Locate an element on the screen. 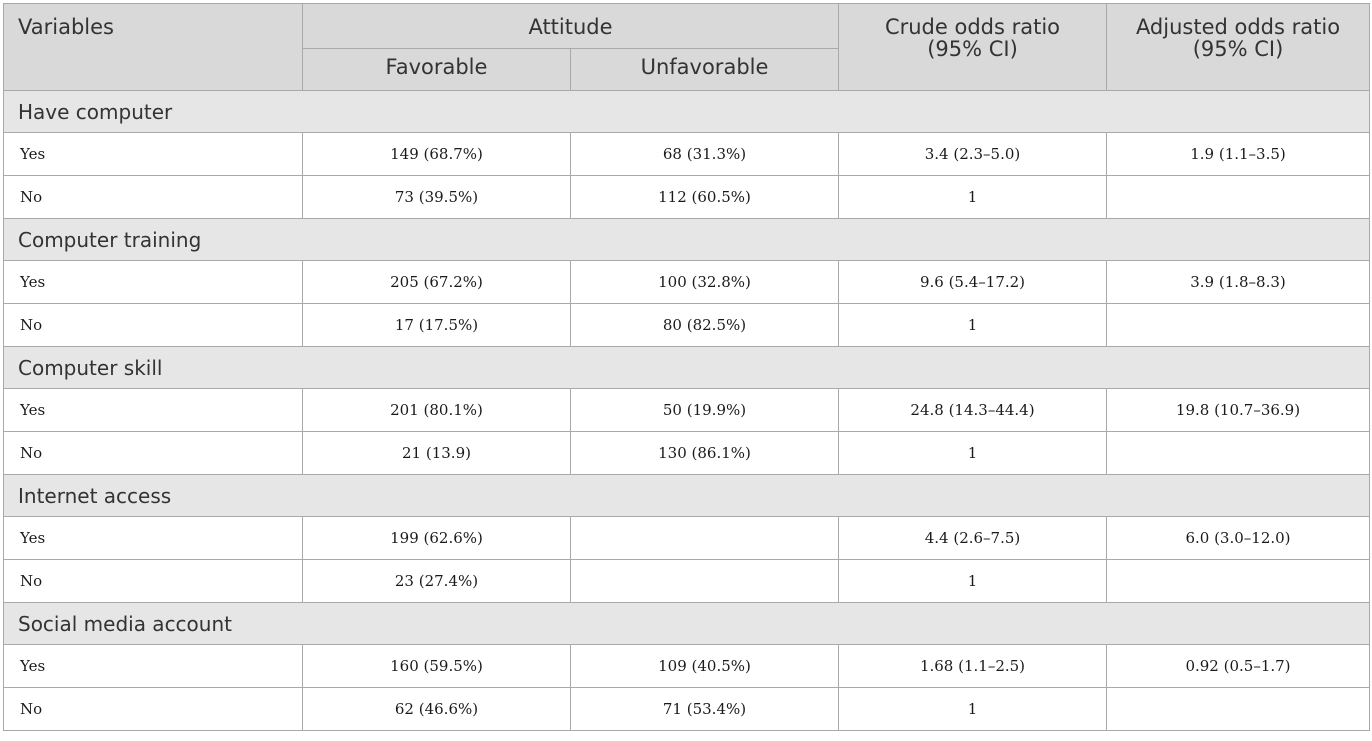  header-adjusted-odds-ratio: Adjusted odds ratio (95% CI) is located at coordinates (1238, 47).